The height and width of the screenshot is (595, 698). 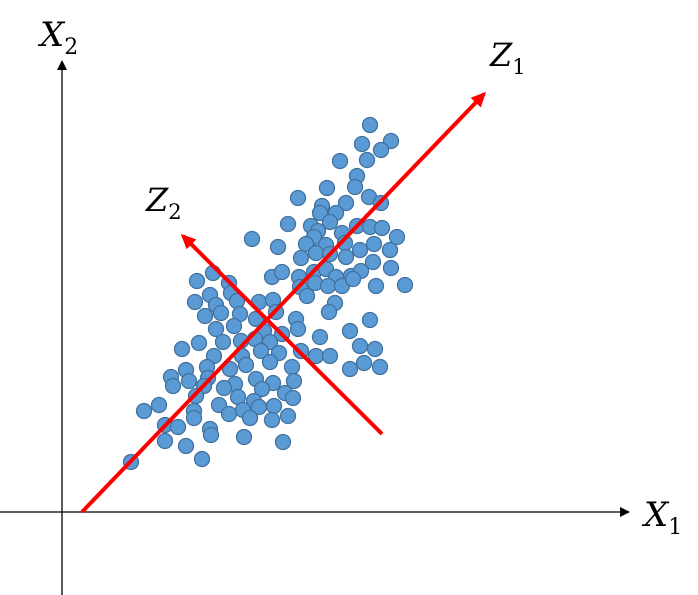 What do you see at coordinates (57, 37) in the screenshot?
I see `x2-axis-label: X2` at bounding box center [57, 37].